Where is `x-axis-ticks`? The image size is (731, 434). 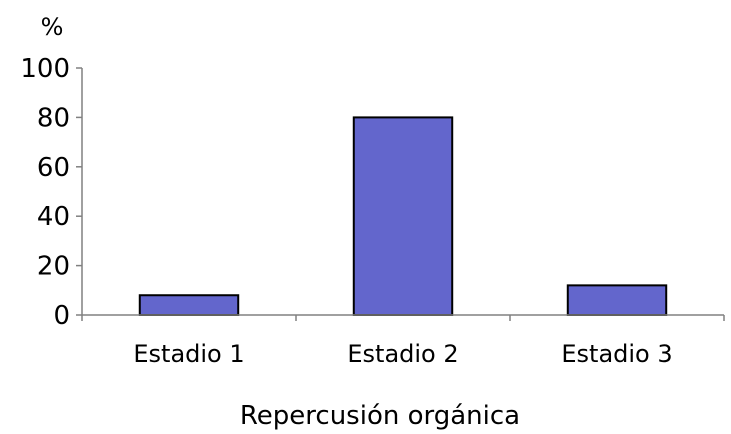
x-axis-ticks is located at coordinates (403, 318).